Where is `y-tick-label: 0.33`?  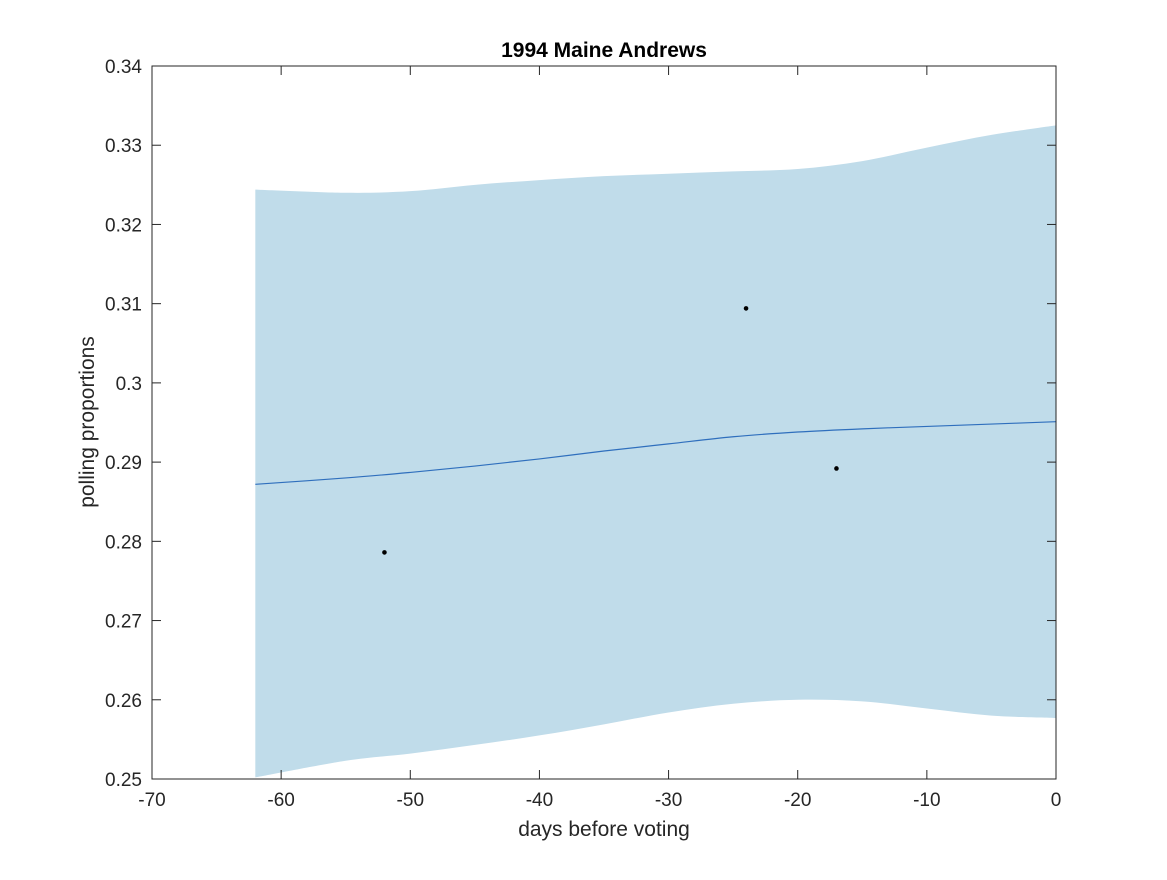
y-tick-label: 0.33 is located at coordinates (123, 146).